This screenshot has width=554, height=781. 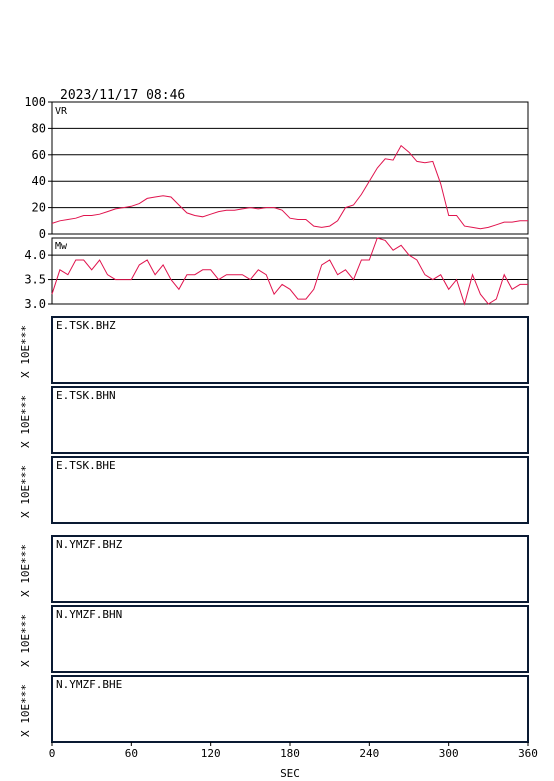 I want to click on station-label: N.YMZF.BHE, so click(x=89, y=684).